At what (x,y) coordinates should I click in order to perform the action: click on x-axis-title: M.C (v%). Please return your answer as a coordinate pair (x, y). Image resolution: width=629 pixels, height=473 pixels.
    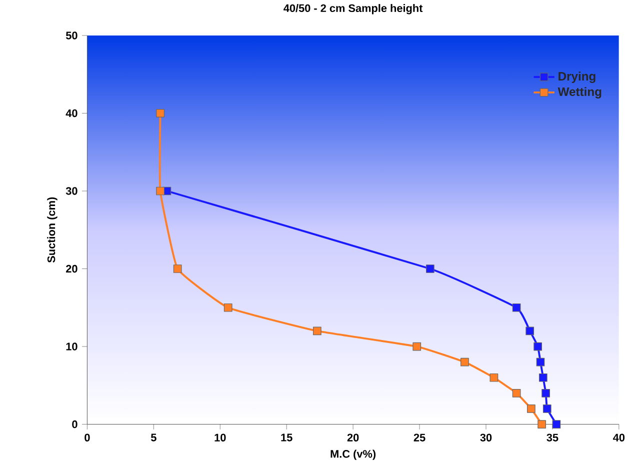
    Looking at the image, I should click on (353, 455).